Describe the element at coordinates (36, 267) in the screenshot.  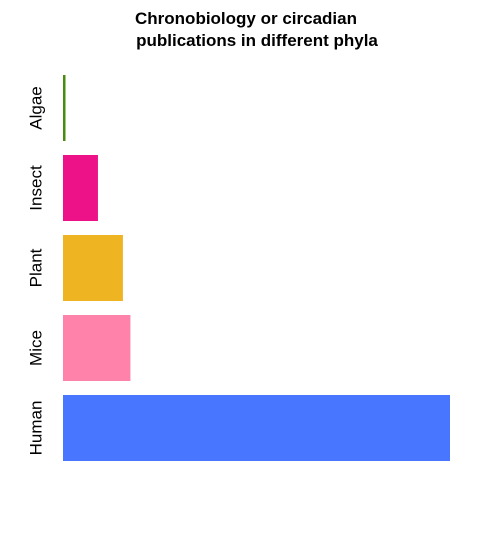
I see `tick-label-plant: Plant` at that location.